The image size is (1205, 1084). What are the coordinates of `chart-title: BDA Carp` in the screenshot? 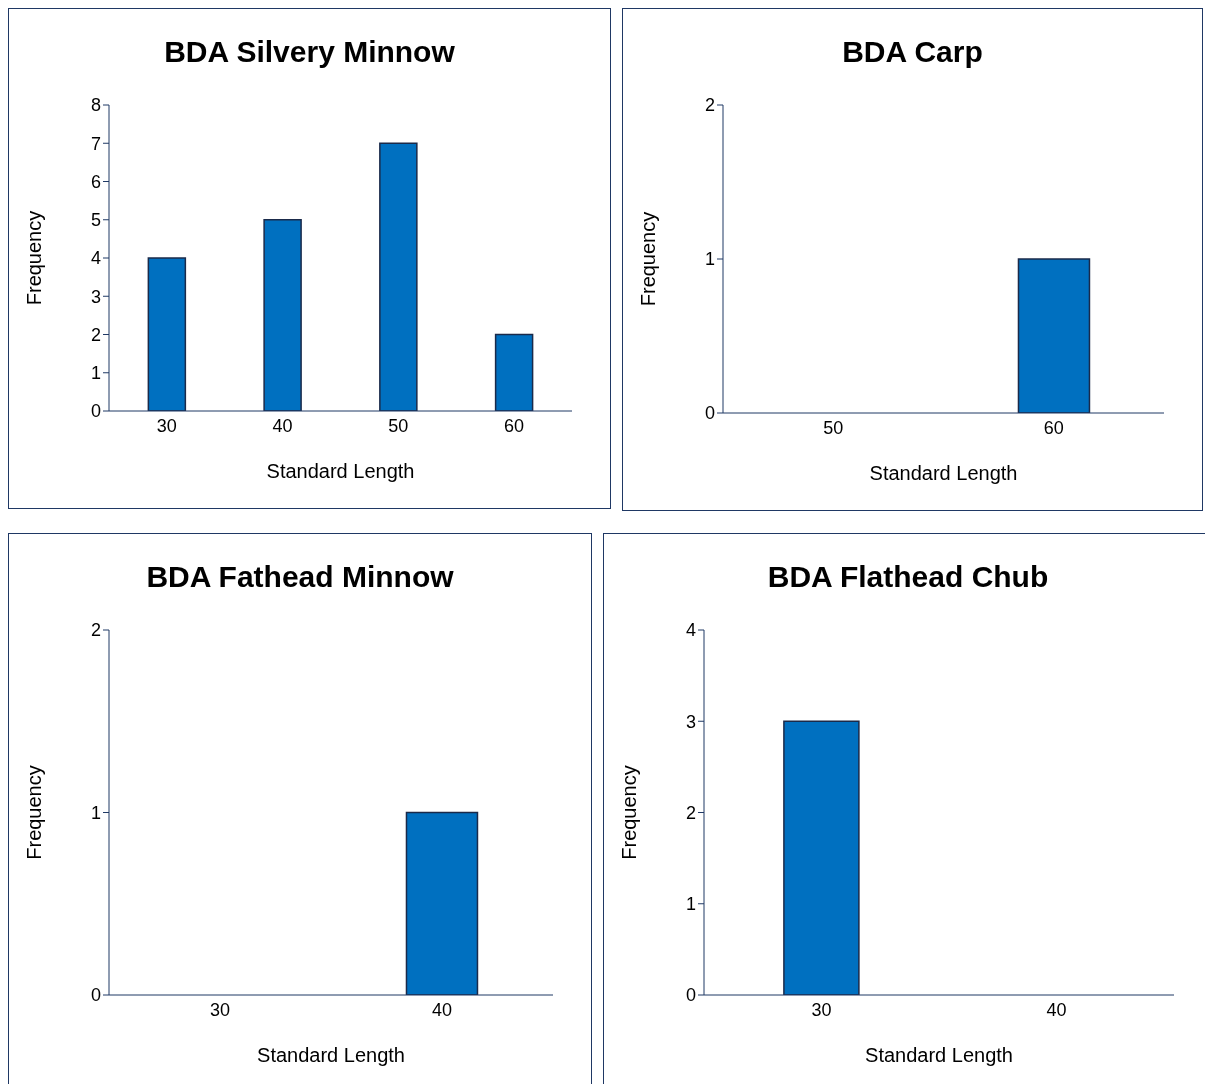 It's located at (912, 52).